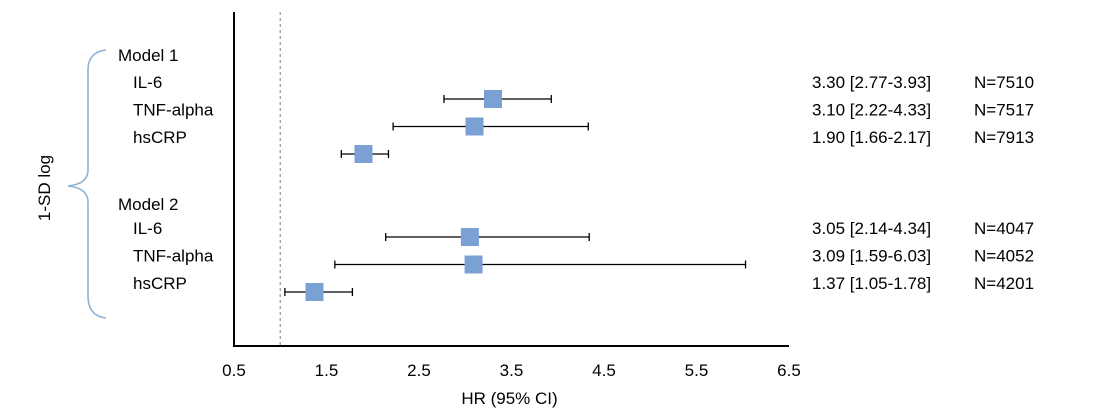  I want to click on n-text: N=7510, so click(1004, 82).